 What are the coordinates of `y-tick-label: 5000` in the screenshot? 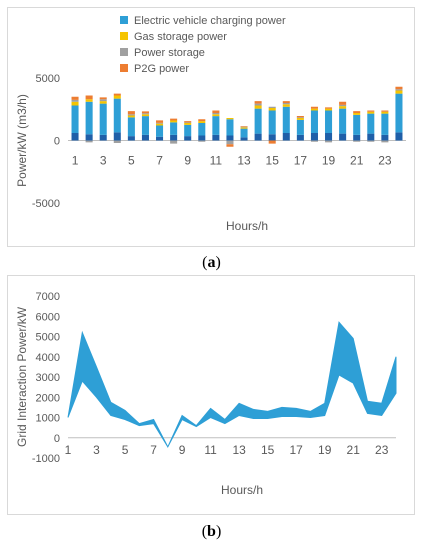 It's located at (48, 338).